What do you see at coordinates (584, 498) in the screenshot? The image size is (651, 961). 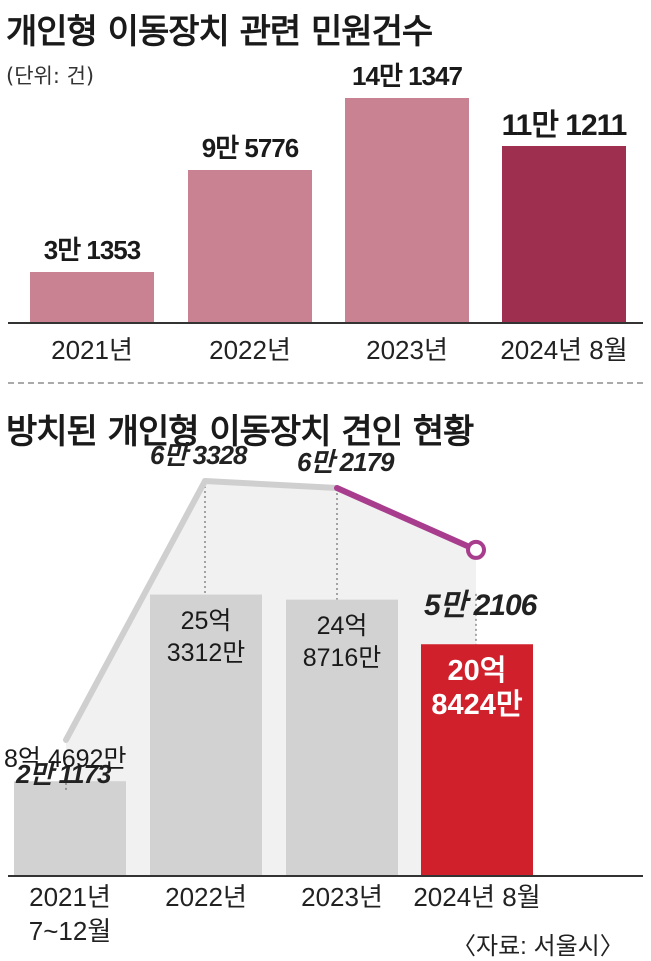 I see `legend-count-suffix: (건)` at bounding box center [584, 498].